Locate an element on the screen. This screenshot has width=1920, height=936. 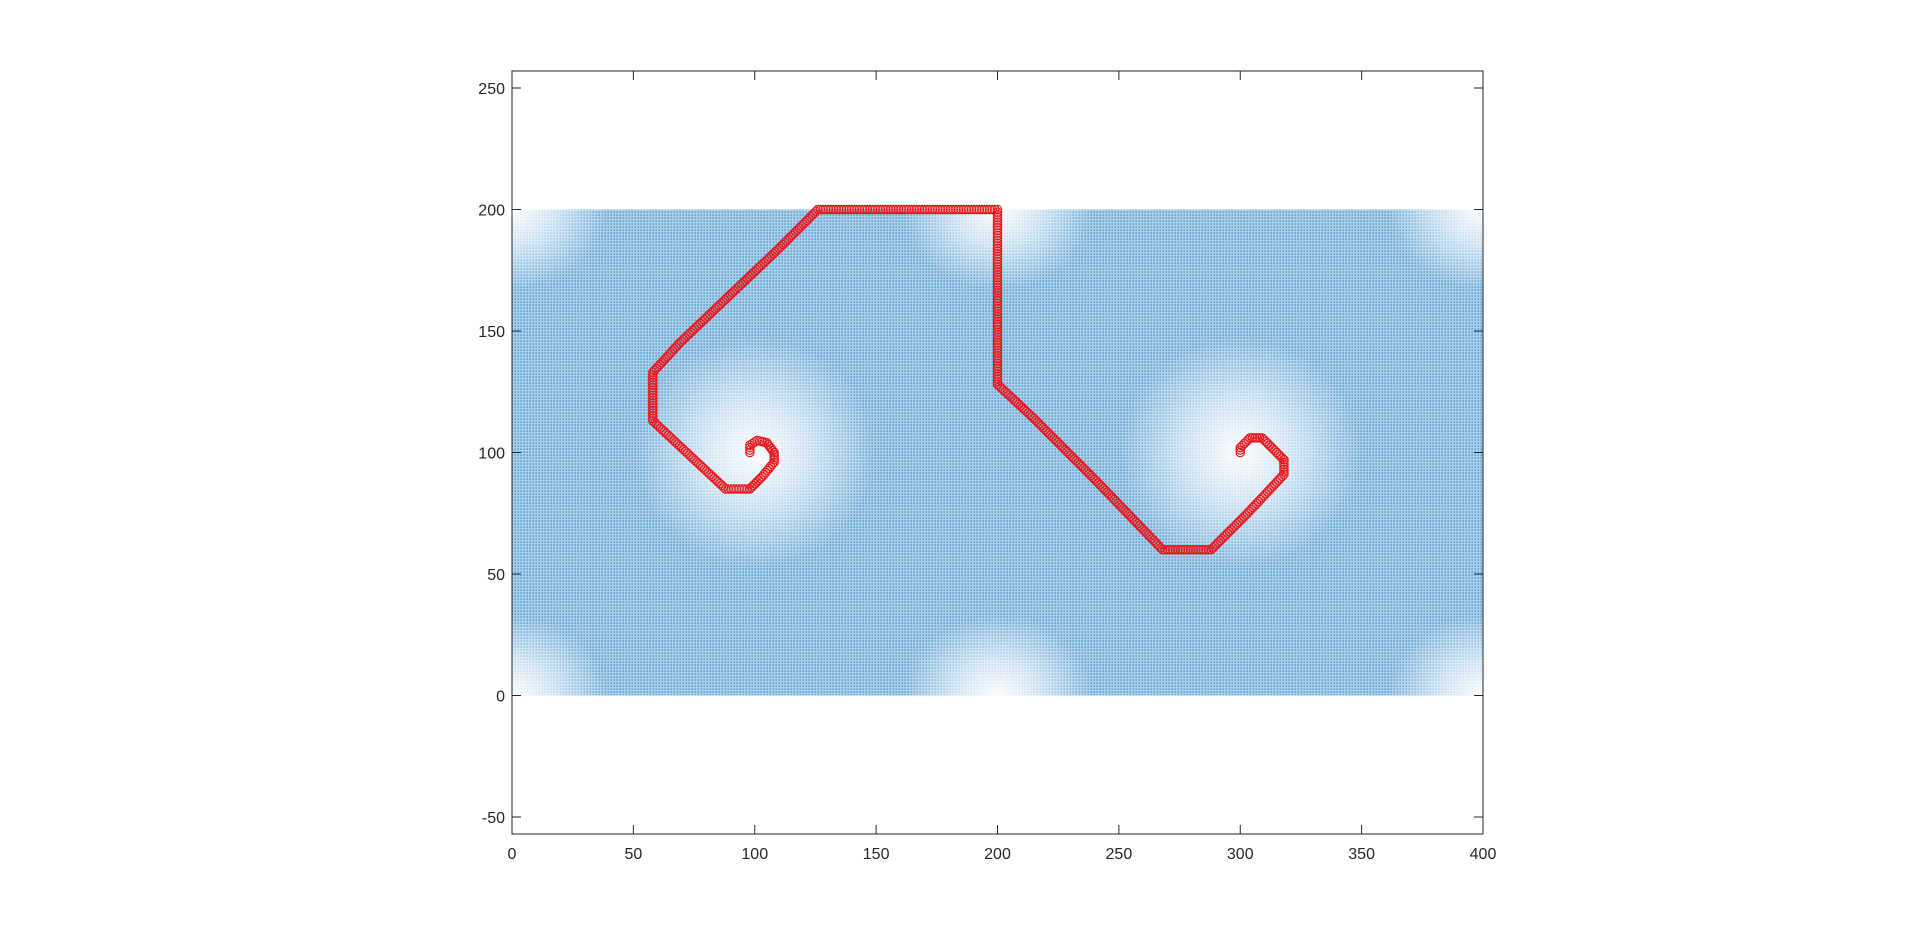
trajectory-series is located at coordinates (968, 379).